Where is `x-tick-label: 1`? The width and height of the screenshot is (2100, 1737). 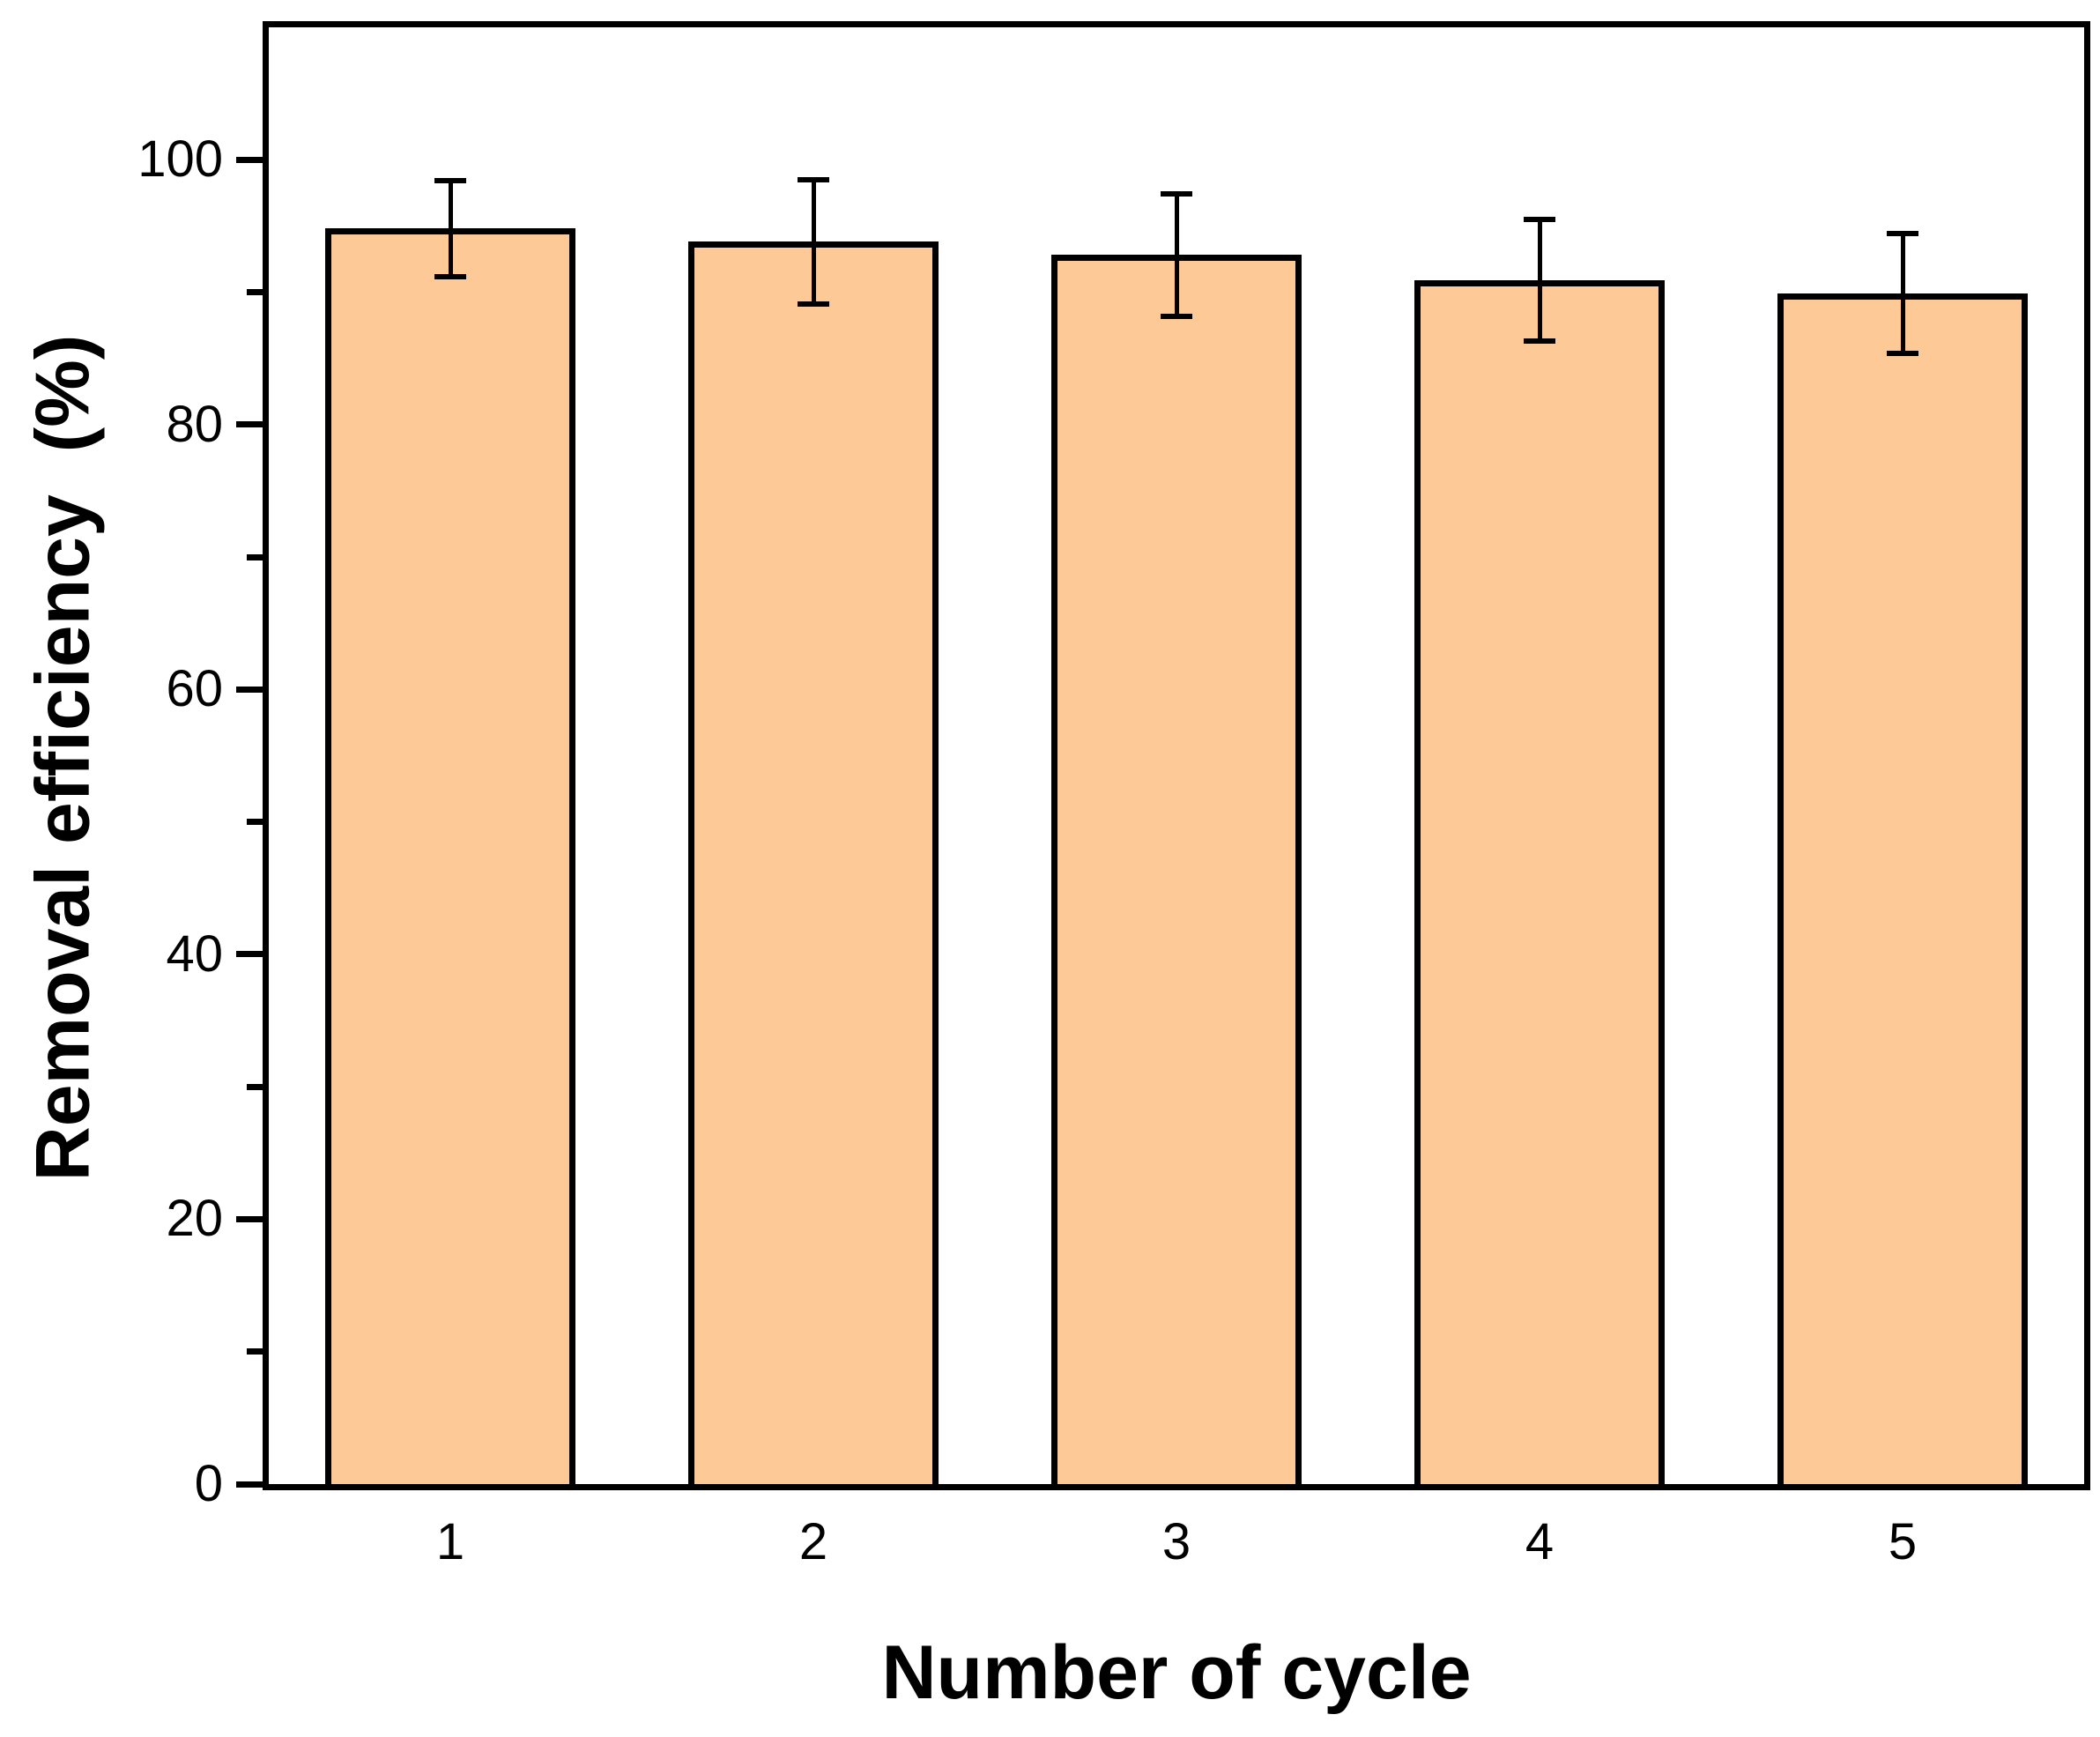 x-tick-label: 1 is located at coordinates (450, 1541).